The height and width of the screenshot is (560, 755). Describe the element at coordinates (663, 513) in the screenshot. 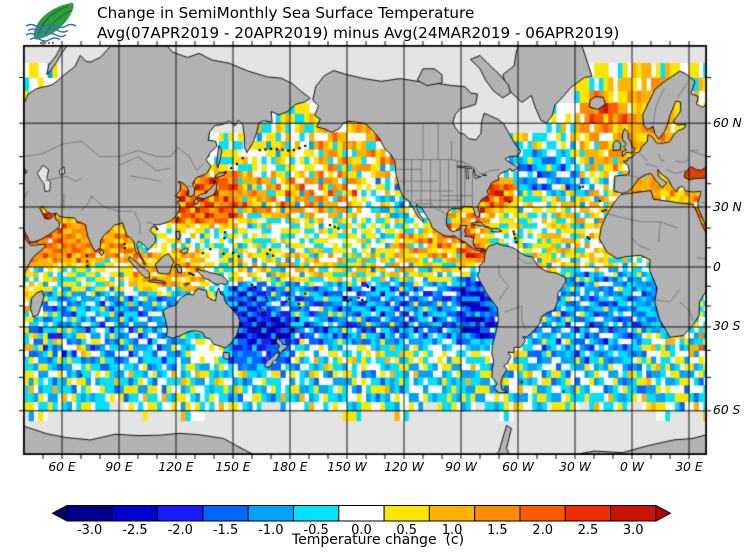

I see `colorbar-high-arrow` at that location.